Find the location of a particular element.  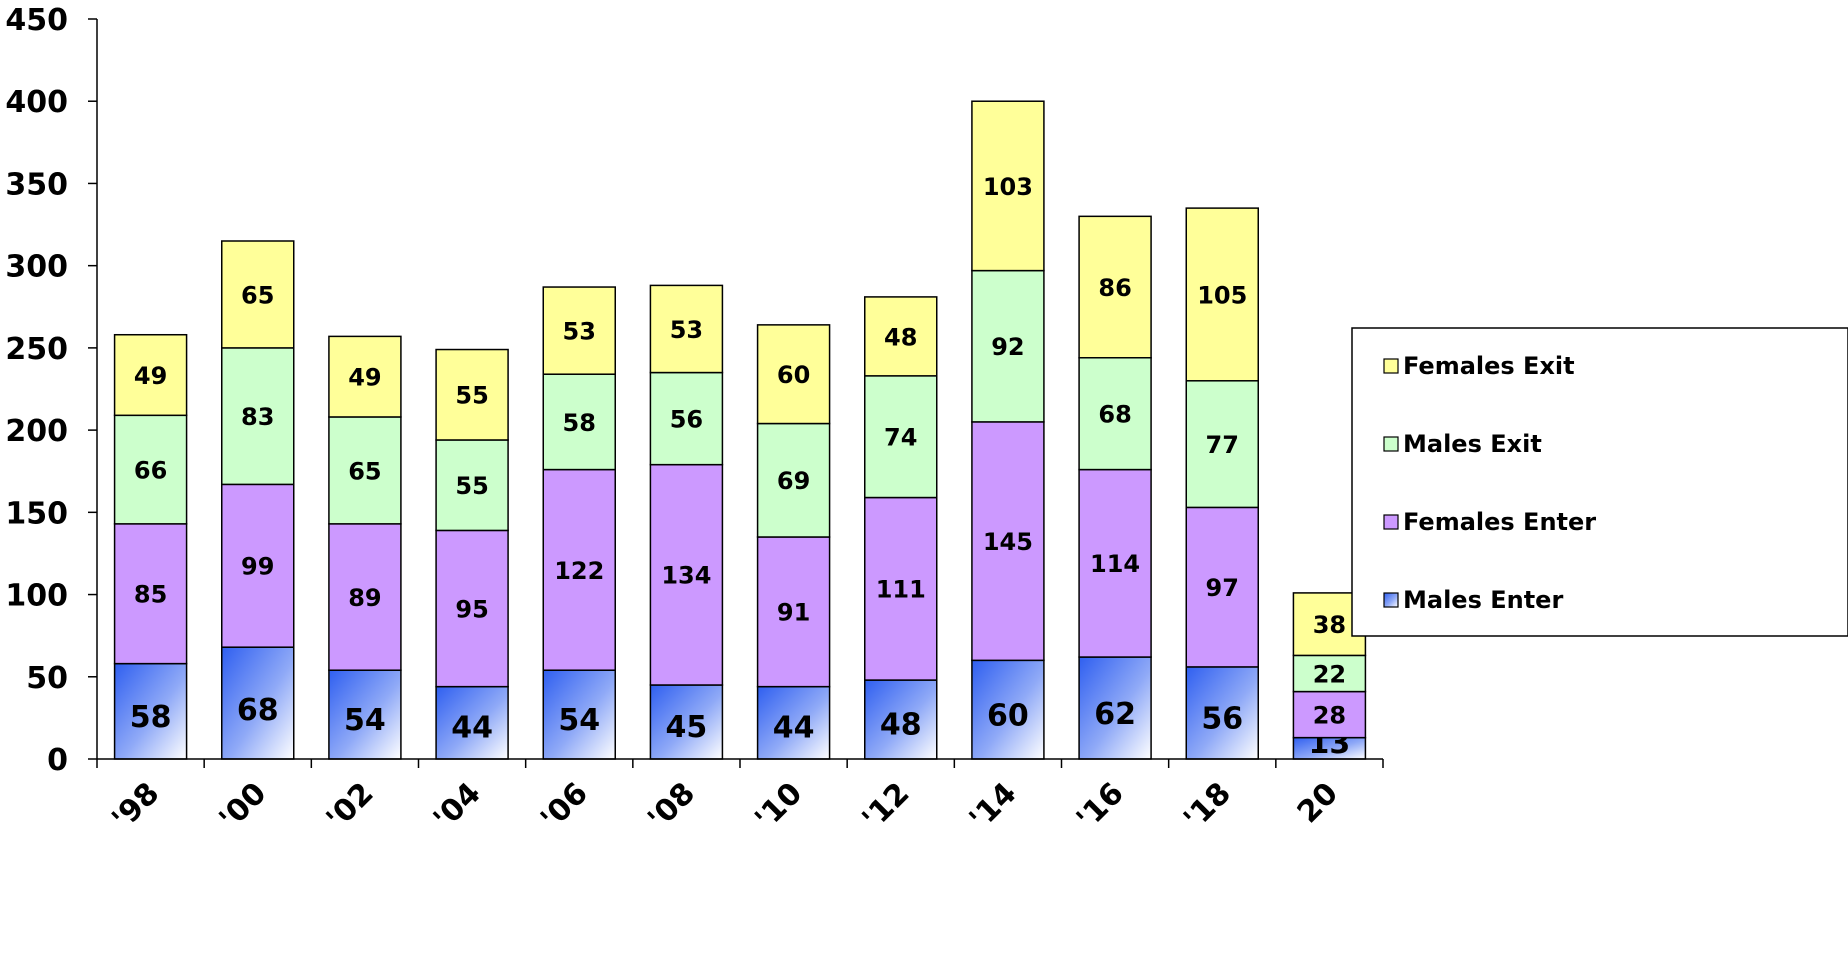

legend-label-males-exit: Males Exit is located at coordinates (1472, 444).